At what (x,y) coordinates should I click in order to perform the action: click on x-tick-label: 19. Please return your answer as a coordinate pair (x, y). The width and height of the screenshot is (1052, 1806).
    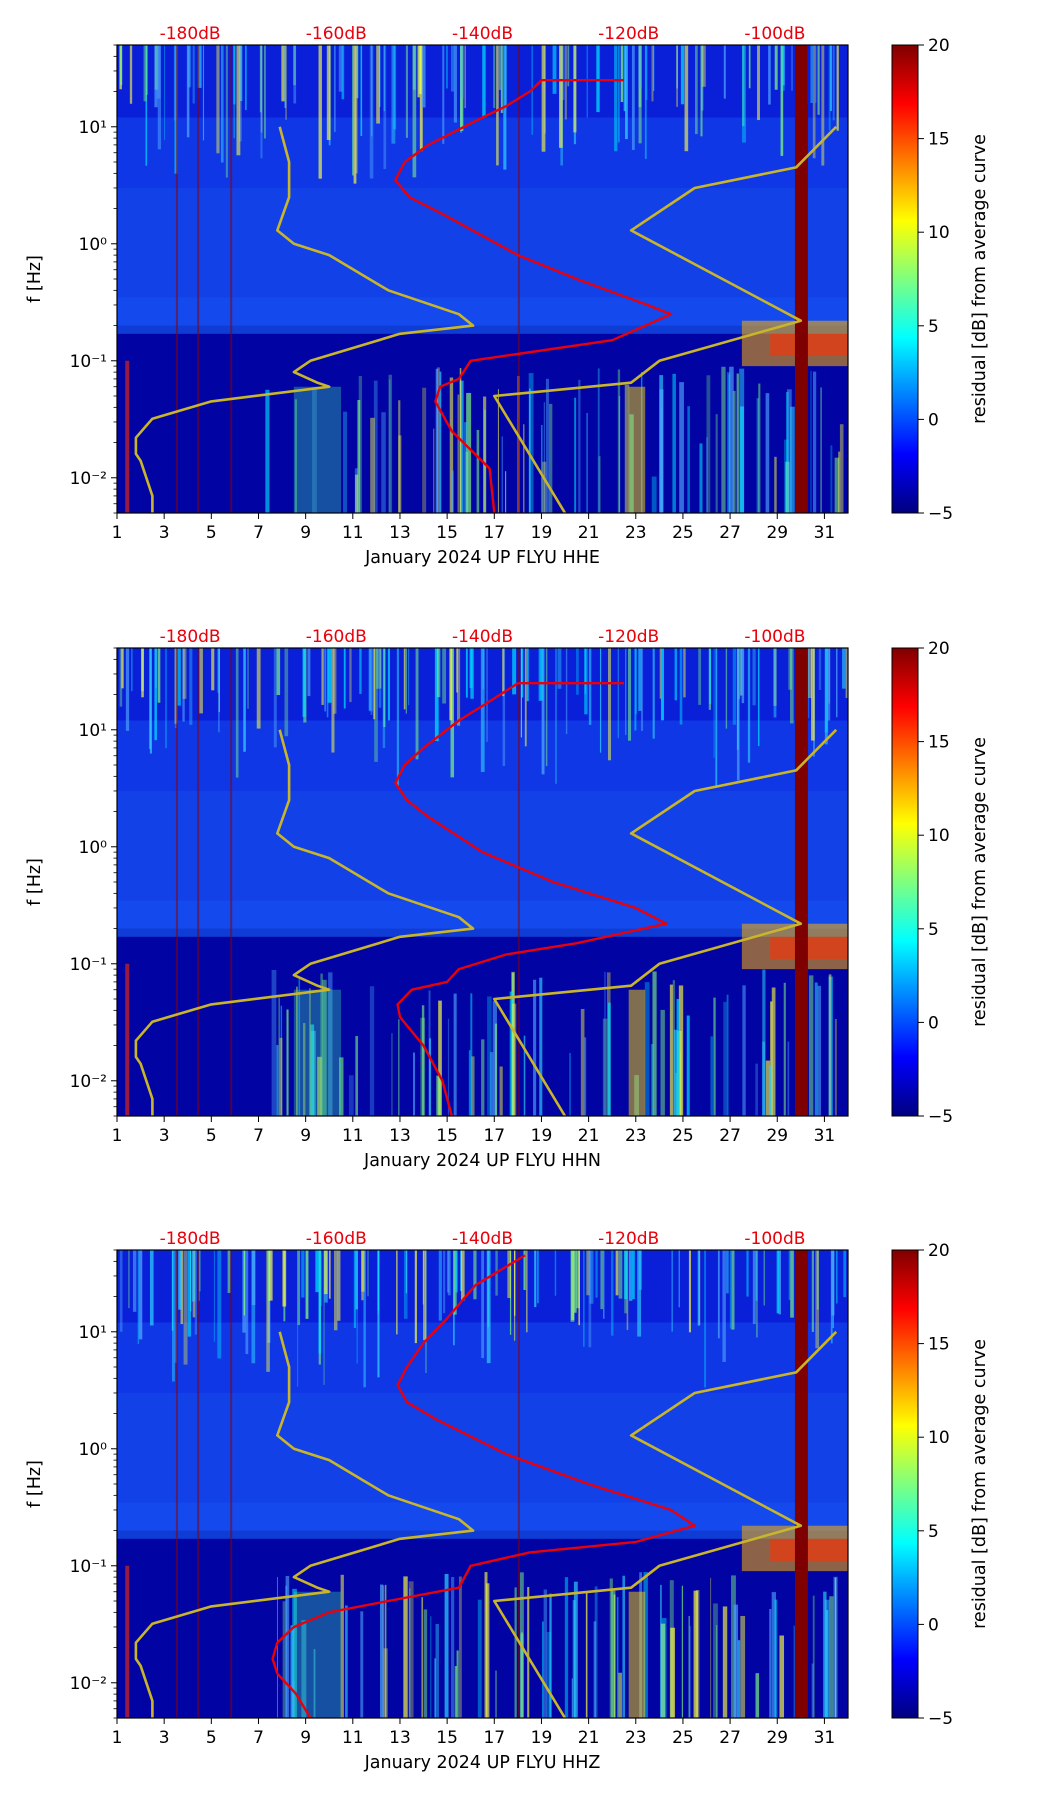
    Looking at the image, I should click on (542, 533).